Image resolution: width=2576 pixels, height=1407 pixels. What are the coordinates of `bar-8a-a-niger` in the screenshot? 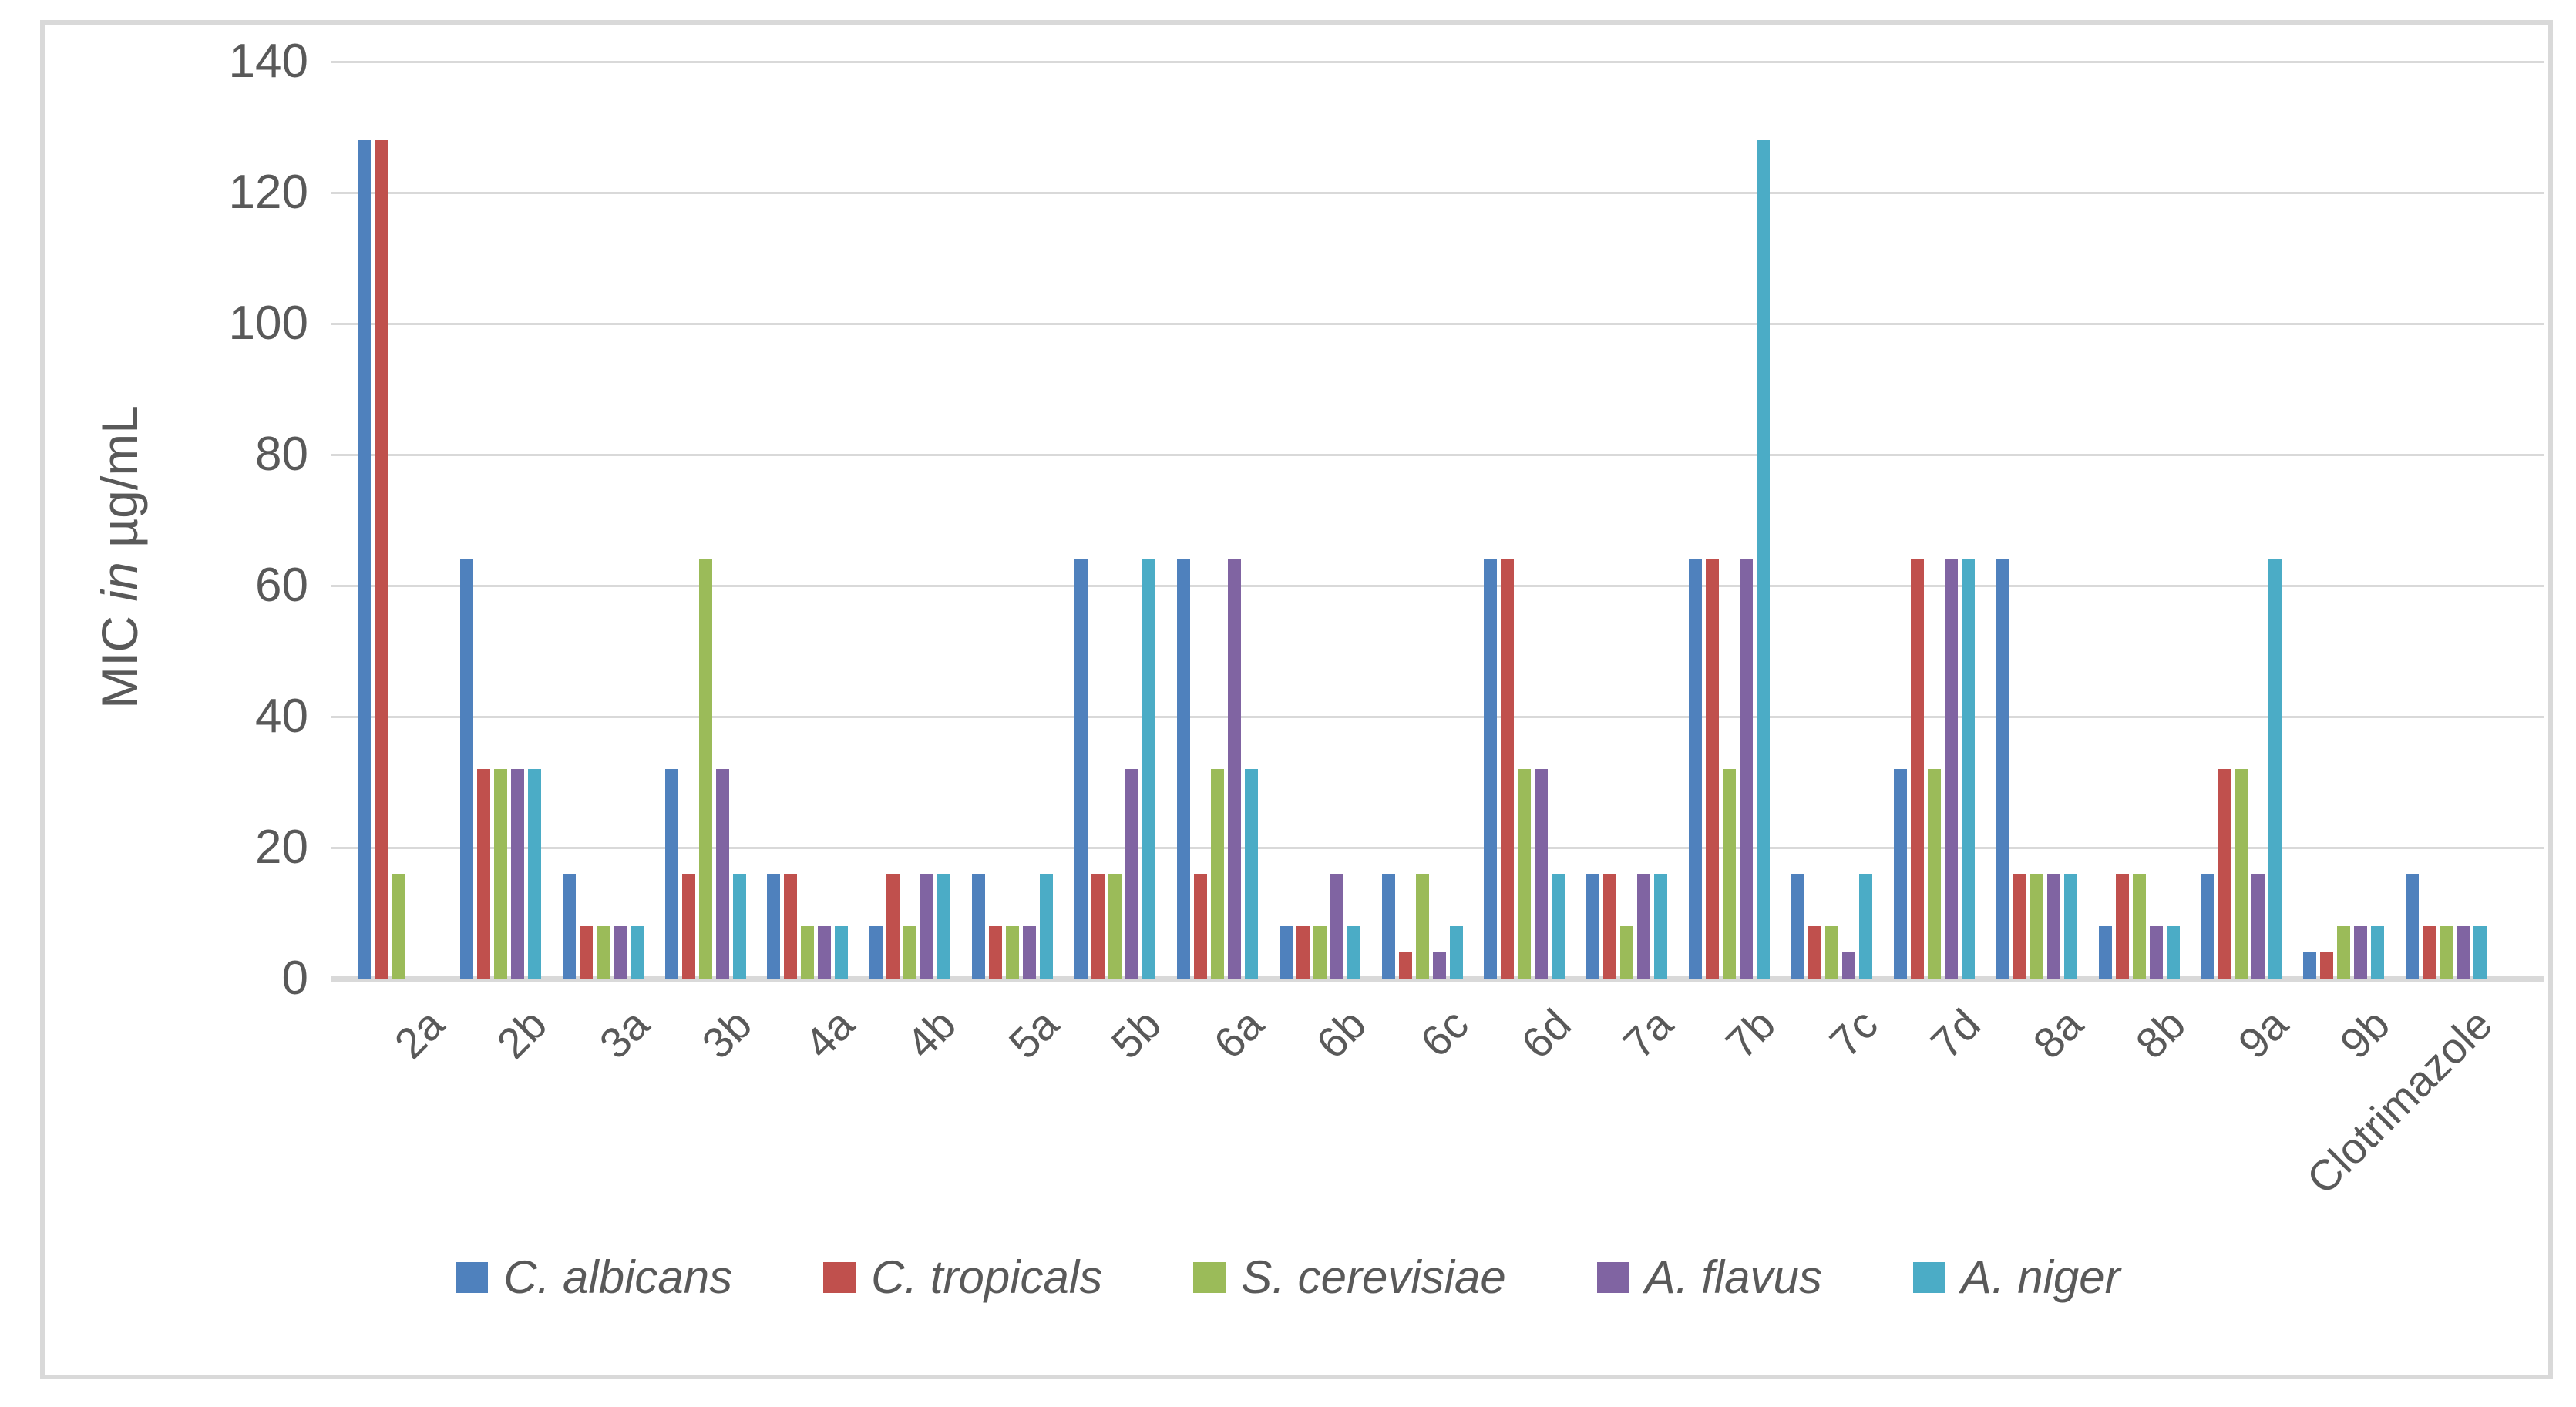 It's located at (2070, 927).